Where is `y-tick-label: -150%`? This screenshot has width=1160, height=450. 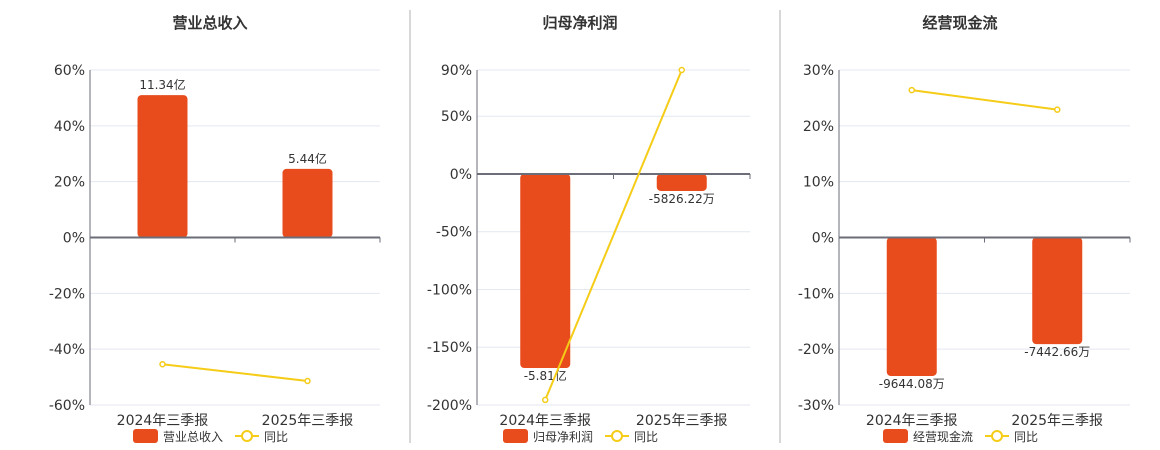 y-tick-label: -150% is located at coordinates (449, 348).